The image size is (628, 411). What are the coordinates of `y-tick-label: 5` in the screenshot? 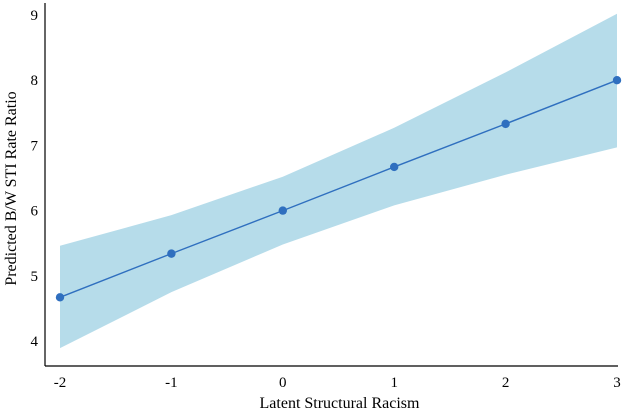 It's located at (35, 277).